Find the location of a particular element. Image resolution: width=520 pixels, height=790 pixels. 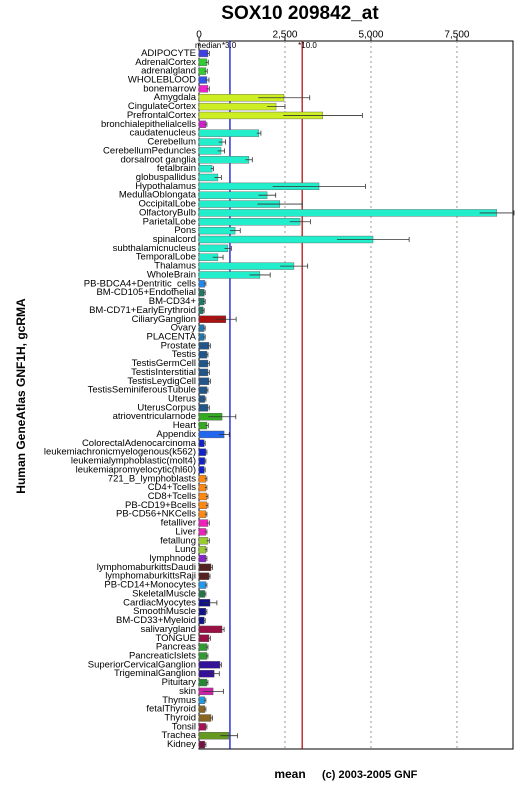

y-axis-label: Human GeneAtlas GNF1H, gcRMA is located at coordinates (21, 396).